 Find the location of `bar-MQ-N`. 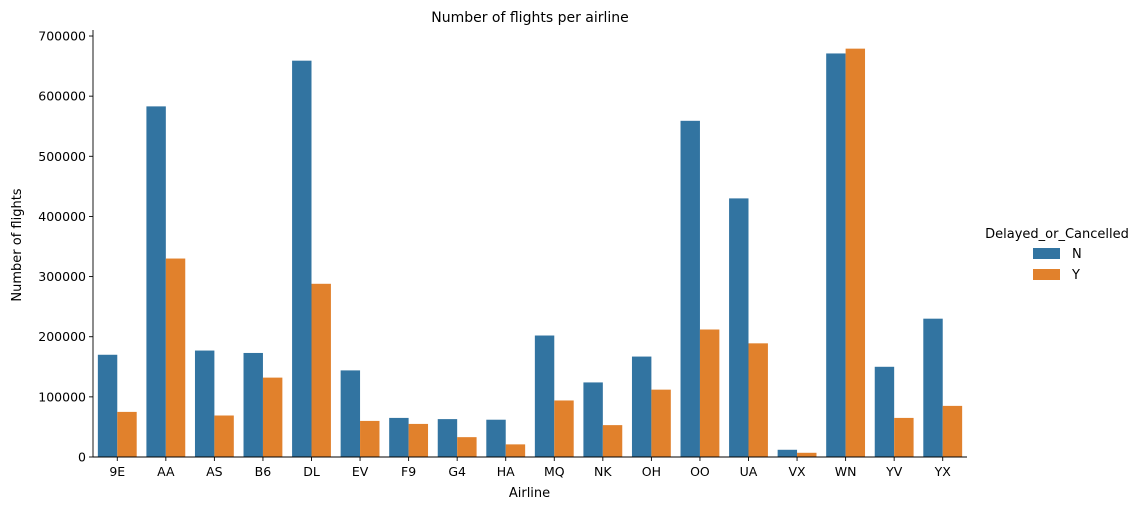

bar-MQ-N is located at coordinates (544, 396).